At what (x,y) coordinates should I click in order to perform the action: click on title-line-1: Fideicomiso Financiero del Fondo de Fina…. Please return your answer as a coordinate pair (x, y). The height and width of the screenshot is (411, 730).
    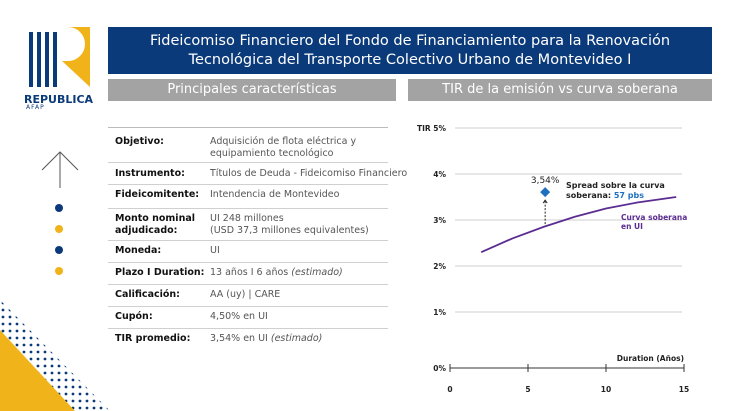
    Looking at the image, I should click on (410, 40).